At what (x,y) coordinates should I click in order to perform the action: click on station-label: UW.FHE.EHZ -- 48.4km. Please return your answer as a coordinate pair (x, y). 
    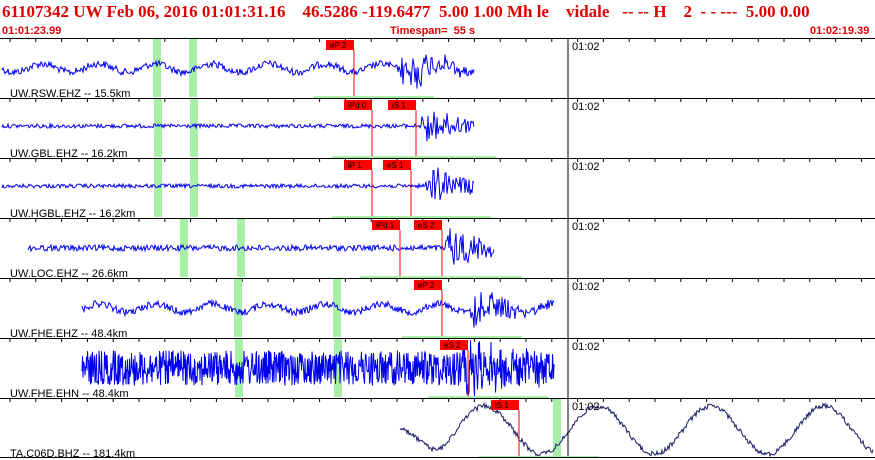
    Looking at the image, I should click on (68, 334).